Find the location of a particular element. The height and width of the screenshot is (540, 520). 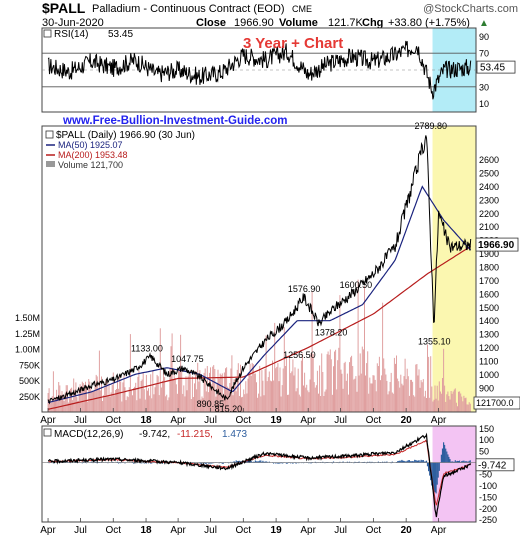

volume-tick-label: 250K is located at coordinates (29, 397).